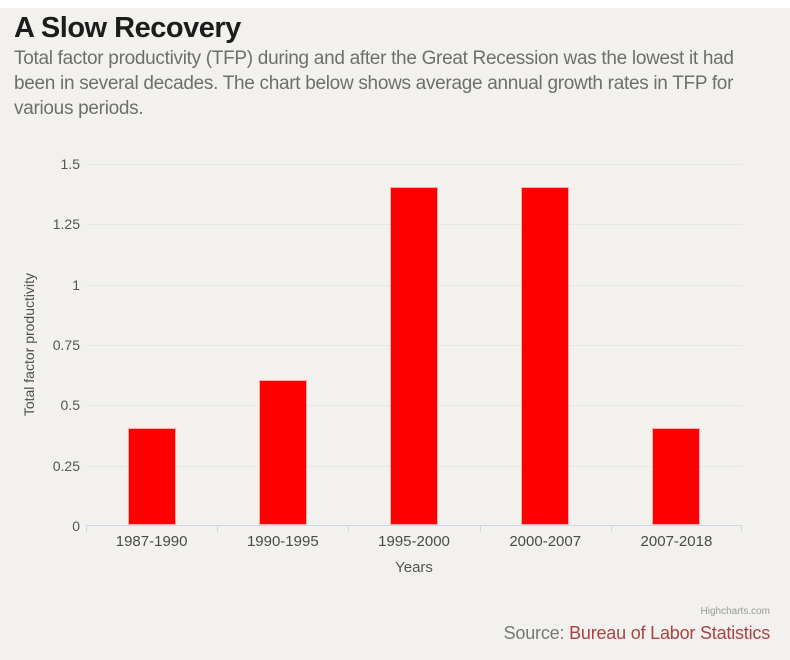  What do you see at coordinates (545, 541) in the screenshot?
I see `x-tick-label: 2000-2007` at bounding box center [545, 541].